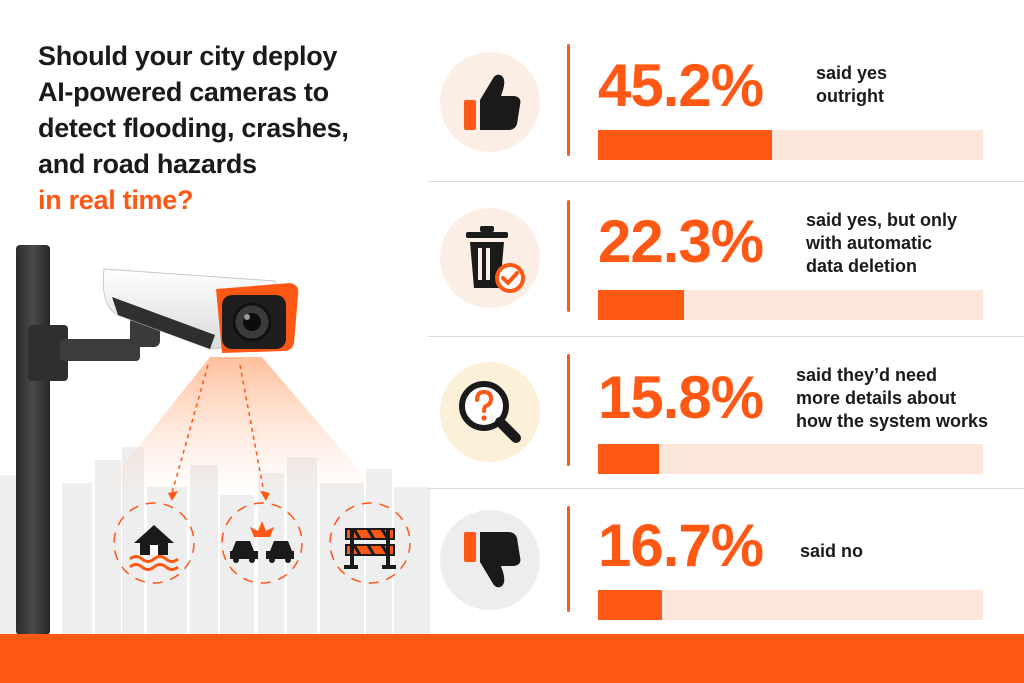 Image resolution: width=1024 pixels, height=683 pixels. What do you see at coordinates (876, 398) in the screenshot?
I see `description-line: more details about` at bounding box center [876, 398].